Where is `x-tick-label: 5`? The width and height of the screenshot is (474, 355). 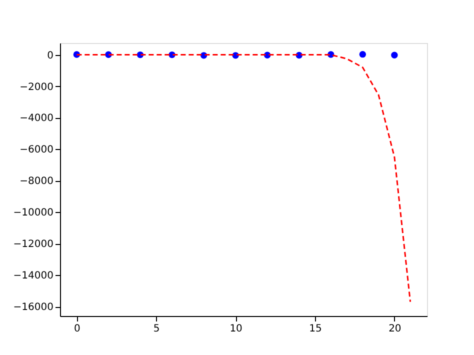
x-tick-label: 5 is located at coordinates (156, 329).